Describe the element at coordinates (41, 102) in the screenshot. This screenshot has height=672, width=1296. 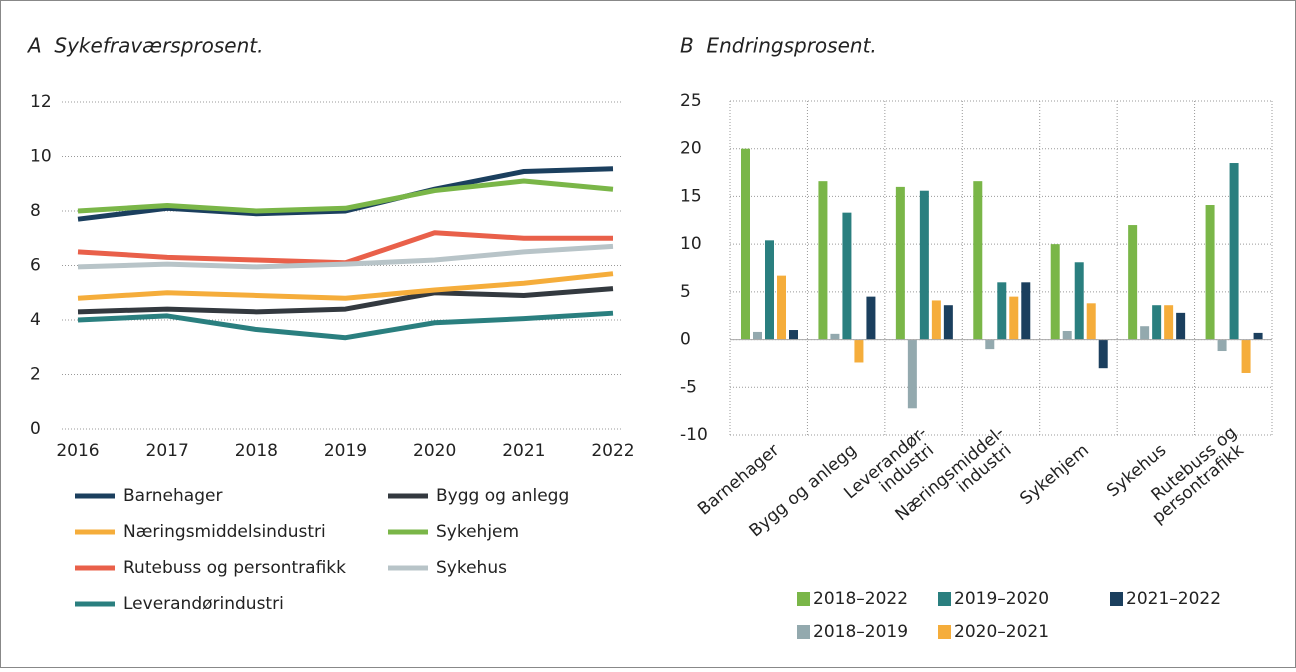
I see `y-tick-label: 12` at that location.